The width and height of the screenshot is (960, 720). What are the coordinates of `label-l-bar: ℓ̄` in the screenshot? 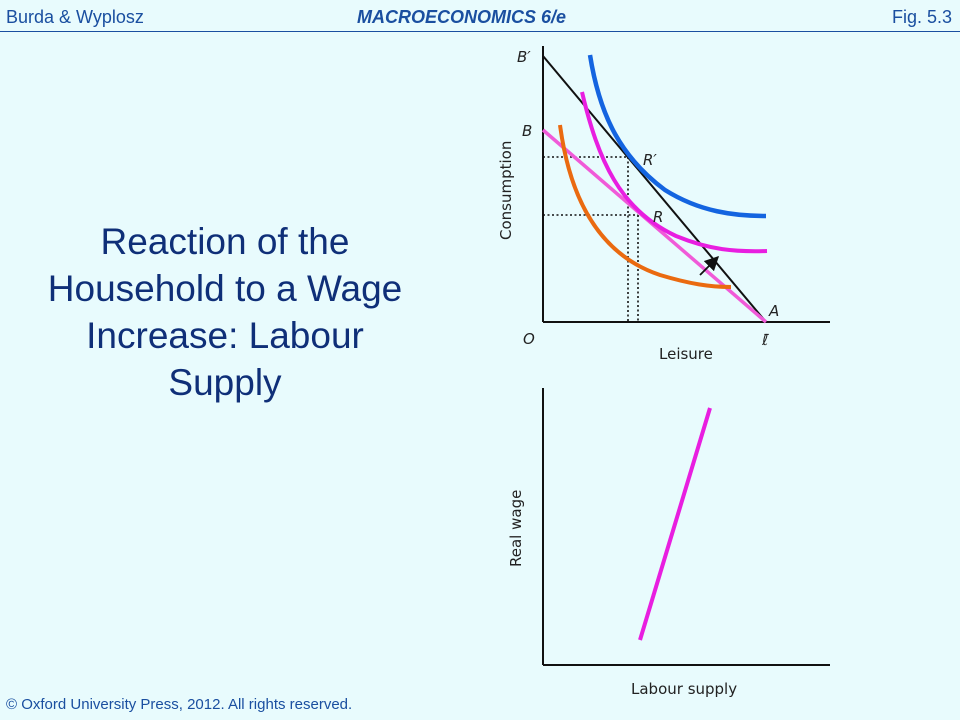 It's located at (765, 340).